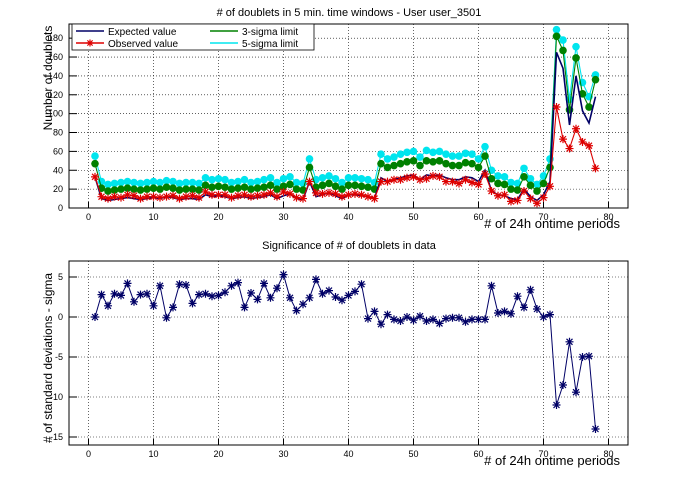 This screenshot has width=698, height=478. I want to click on bottom-y-tick-label: -5, so click(59, 357).